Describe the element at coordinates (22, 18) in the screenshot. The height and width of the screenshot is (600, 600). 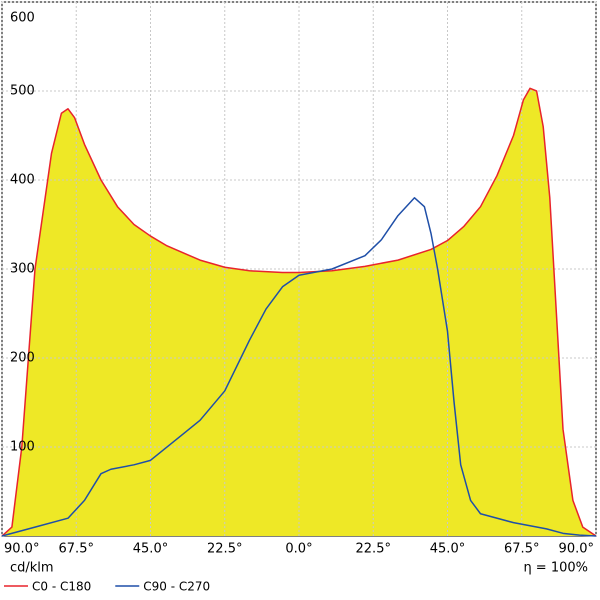
I see `y-tick-label: 600` at that location.